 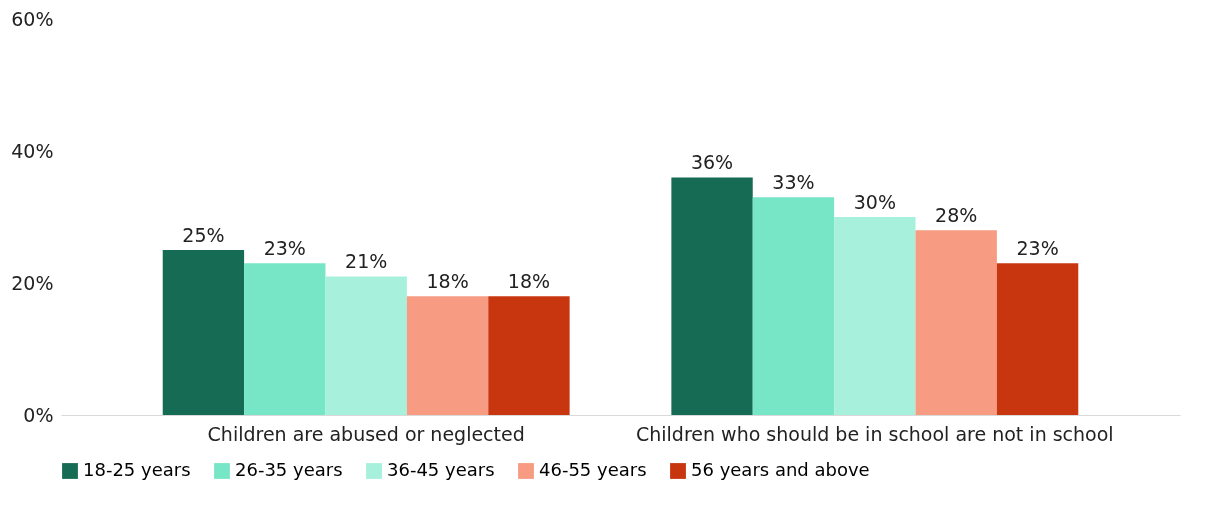 I want to click on legend-label: 36-45 years, so click(x=441, y=469).